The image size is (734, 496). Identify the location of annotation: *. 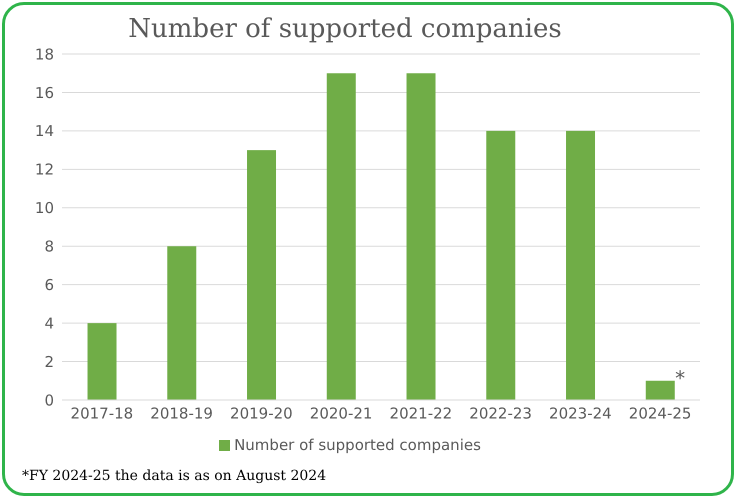
(680, 378).